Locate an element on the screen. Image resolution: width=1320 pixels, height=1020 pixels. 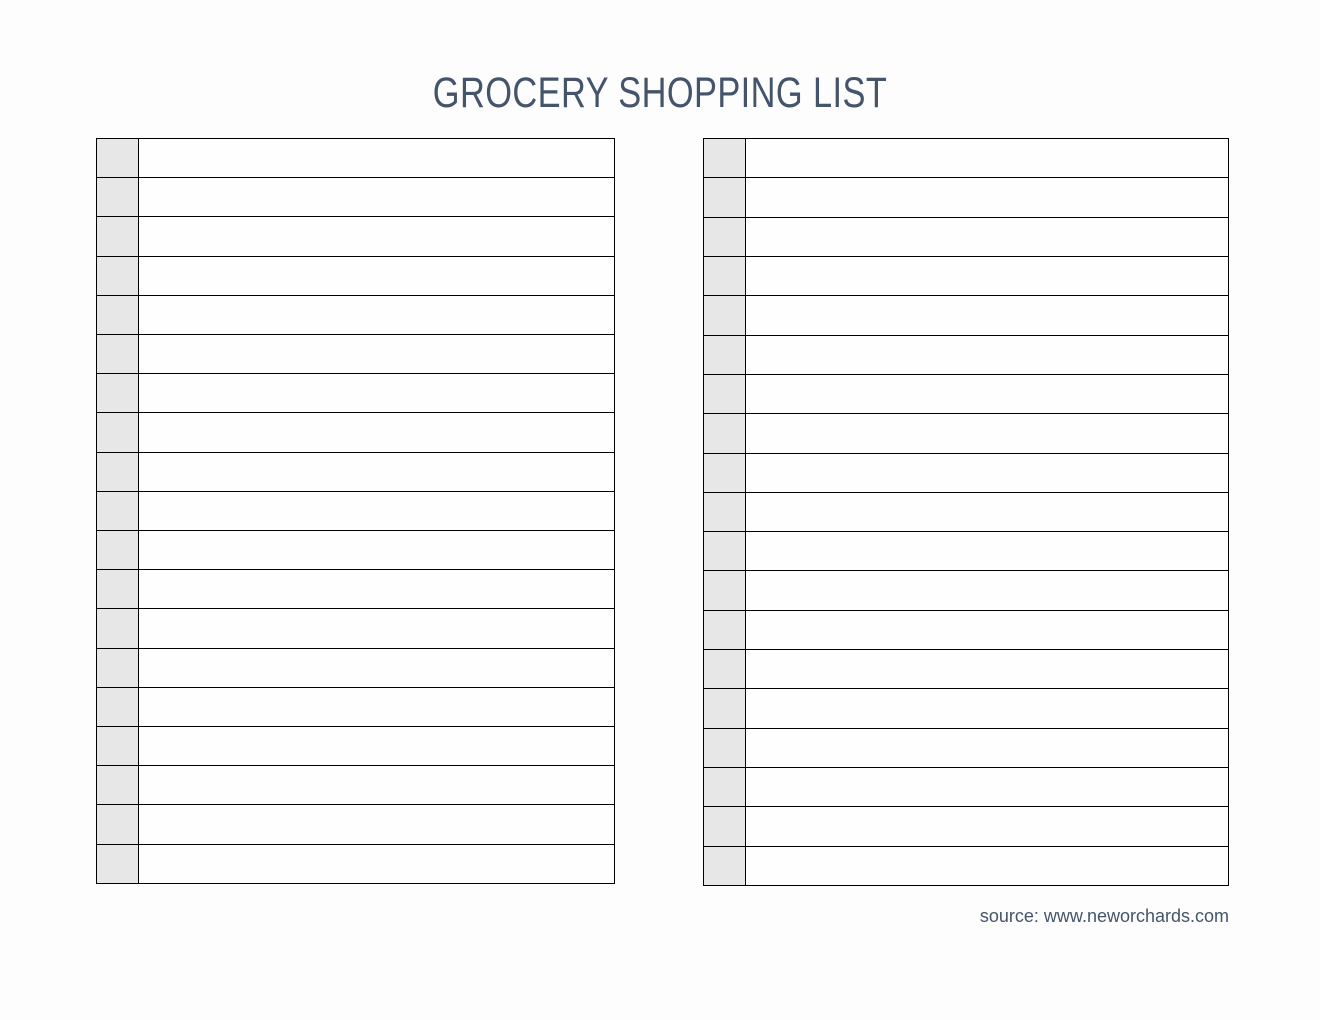
page-title: GROCERY SHOPPING LIST is located at coordinates (660, 93).